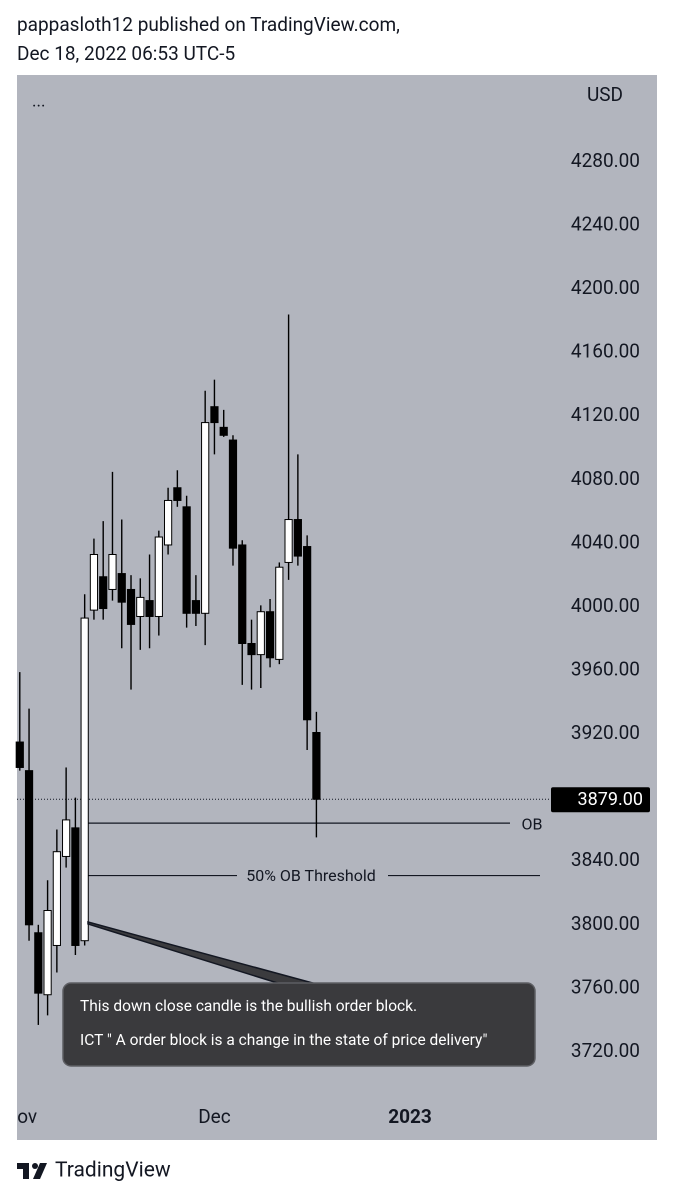  I want to click on y-tick-label: 3720.00, so click(605, 1050).